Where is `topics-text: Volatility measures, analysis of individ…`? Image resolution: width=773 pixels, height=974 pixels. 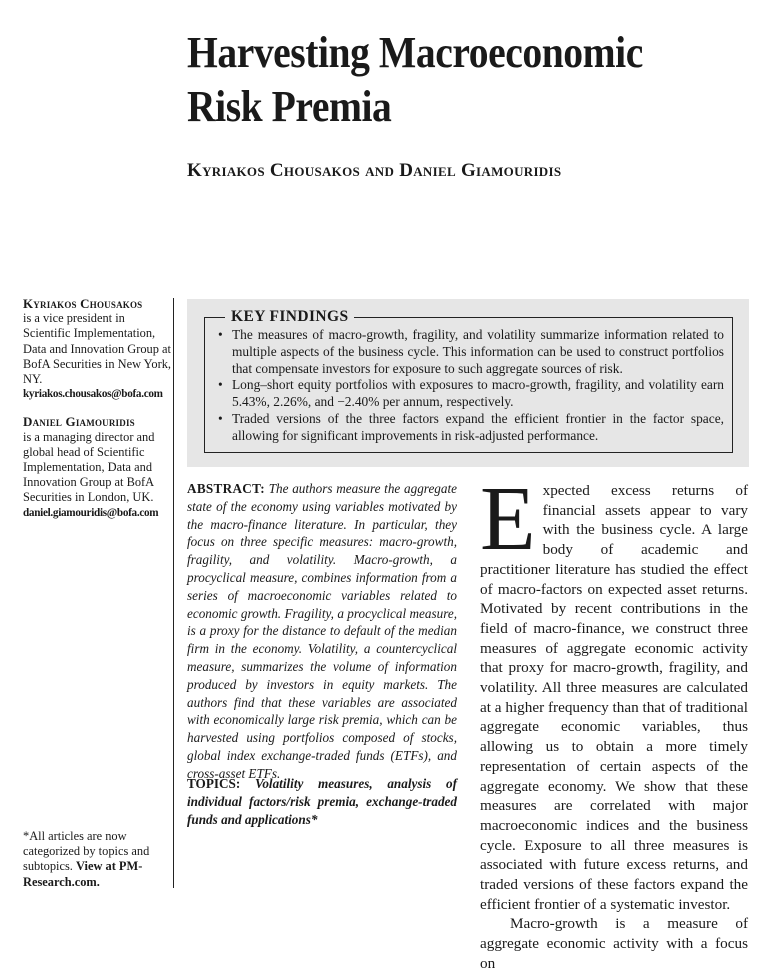
topics-text: Volatility measures, analysis of individ… is located at coordinates (322, 801).